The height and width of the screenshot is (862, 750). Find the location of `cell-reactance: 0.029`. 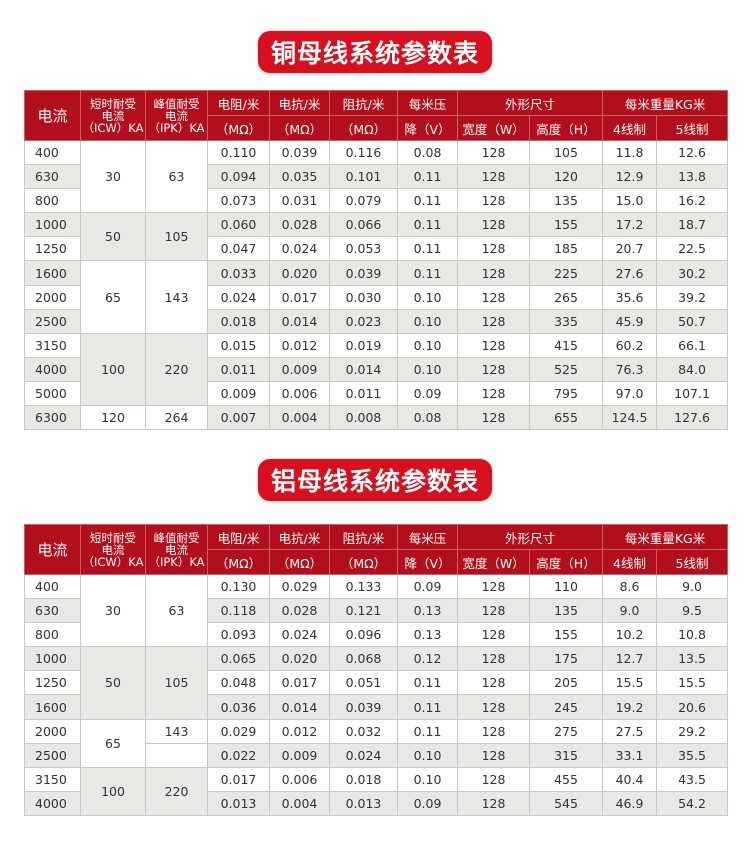

cell-reactance: 0.029 is located at coordinates (299, 586).